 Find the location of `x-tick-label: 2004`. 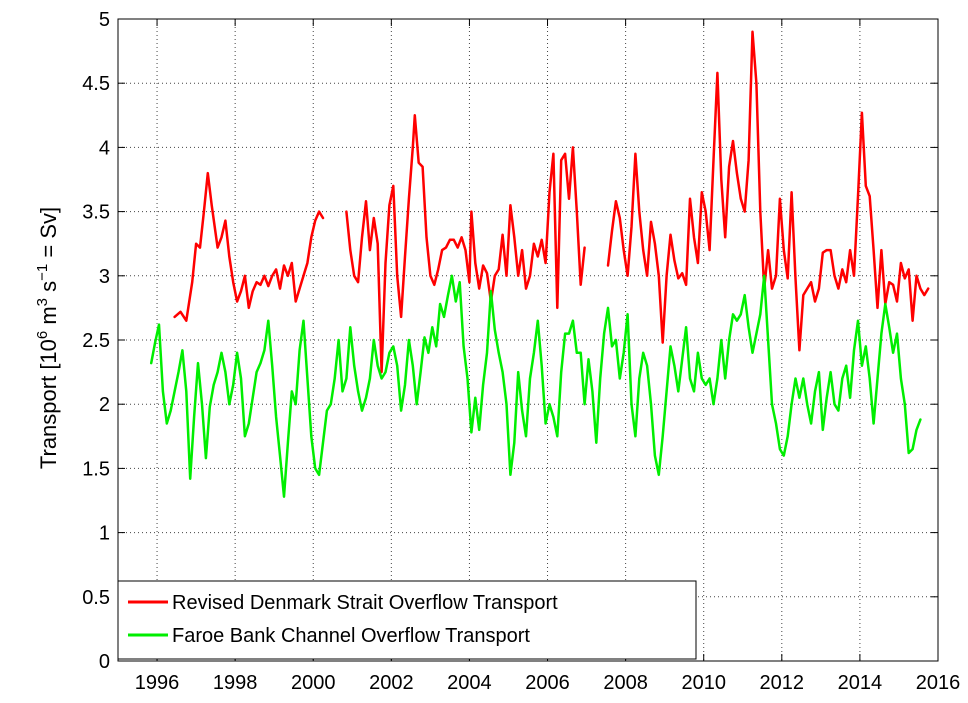

x-tick-label: 2004 is located at coordinates (469, 683).